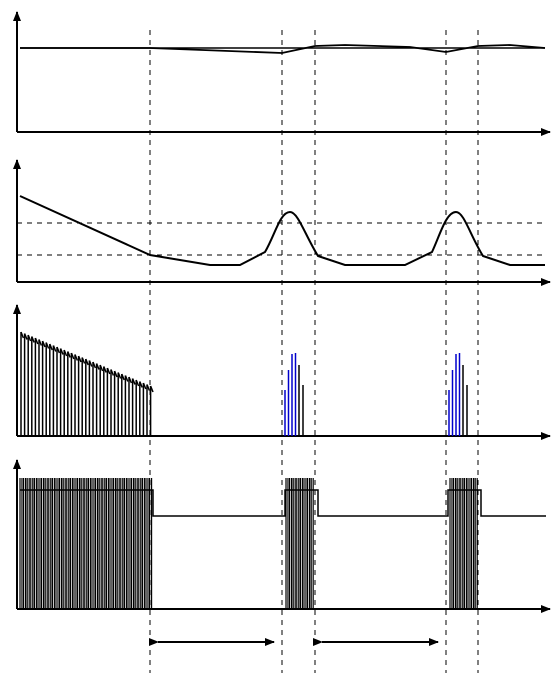  Describe the element at coordinates (283, 503) in the screenshot. I see `panel-4-envelope` at that location.